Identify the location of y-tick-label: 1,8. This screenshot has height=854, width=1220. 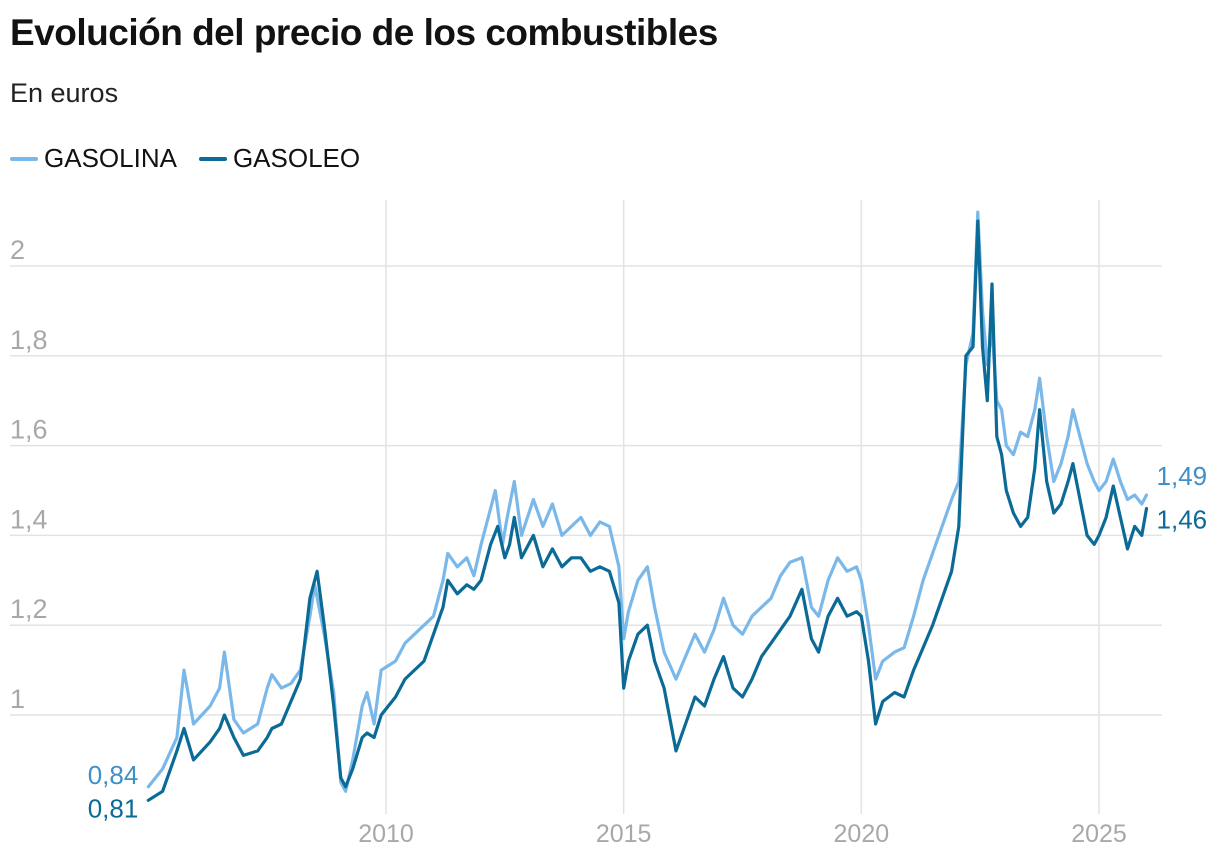
(29, 340).